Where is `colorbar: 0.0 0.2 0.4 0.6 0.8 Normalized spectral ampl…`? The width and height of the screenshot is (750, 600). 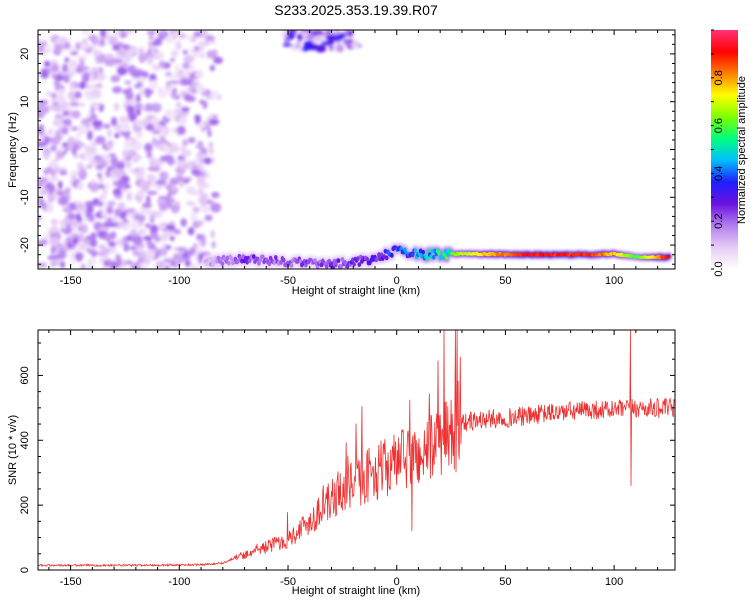
colorbar: 0.0 0.2 0.4 0.6 0.8 Normalized spectral ampl… is located at coordinates (729, 153).